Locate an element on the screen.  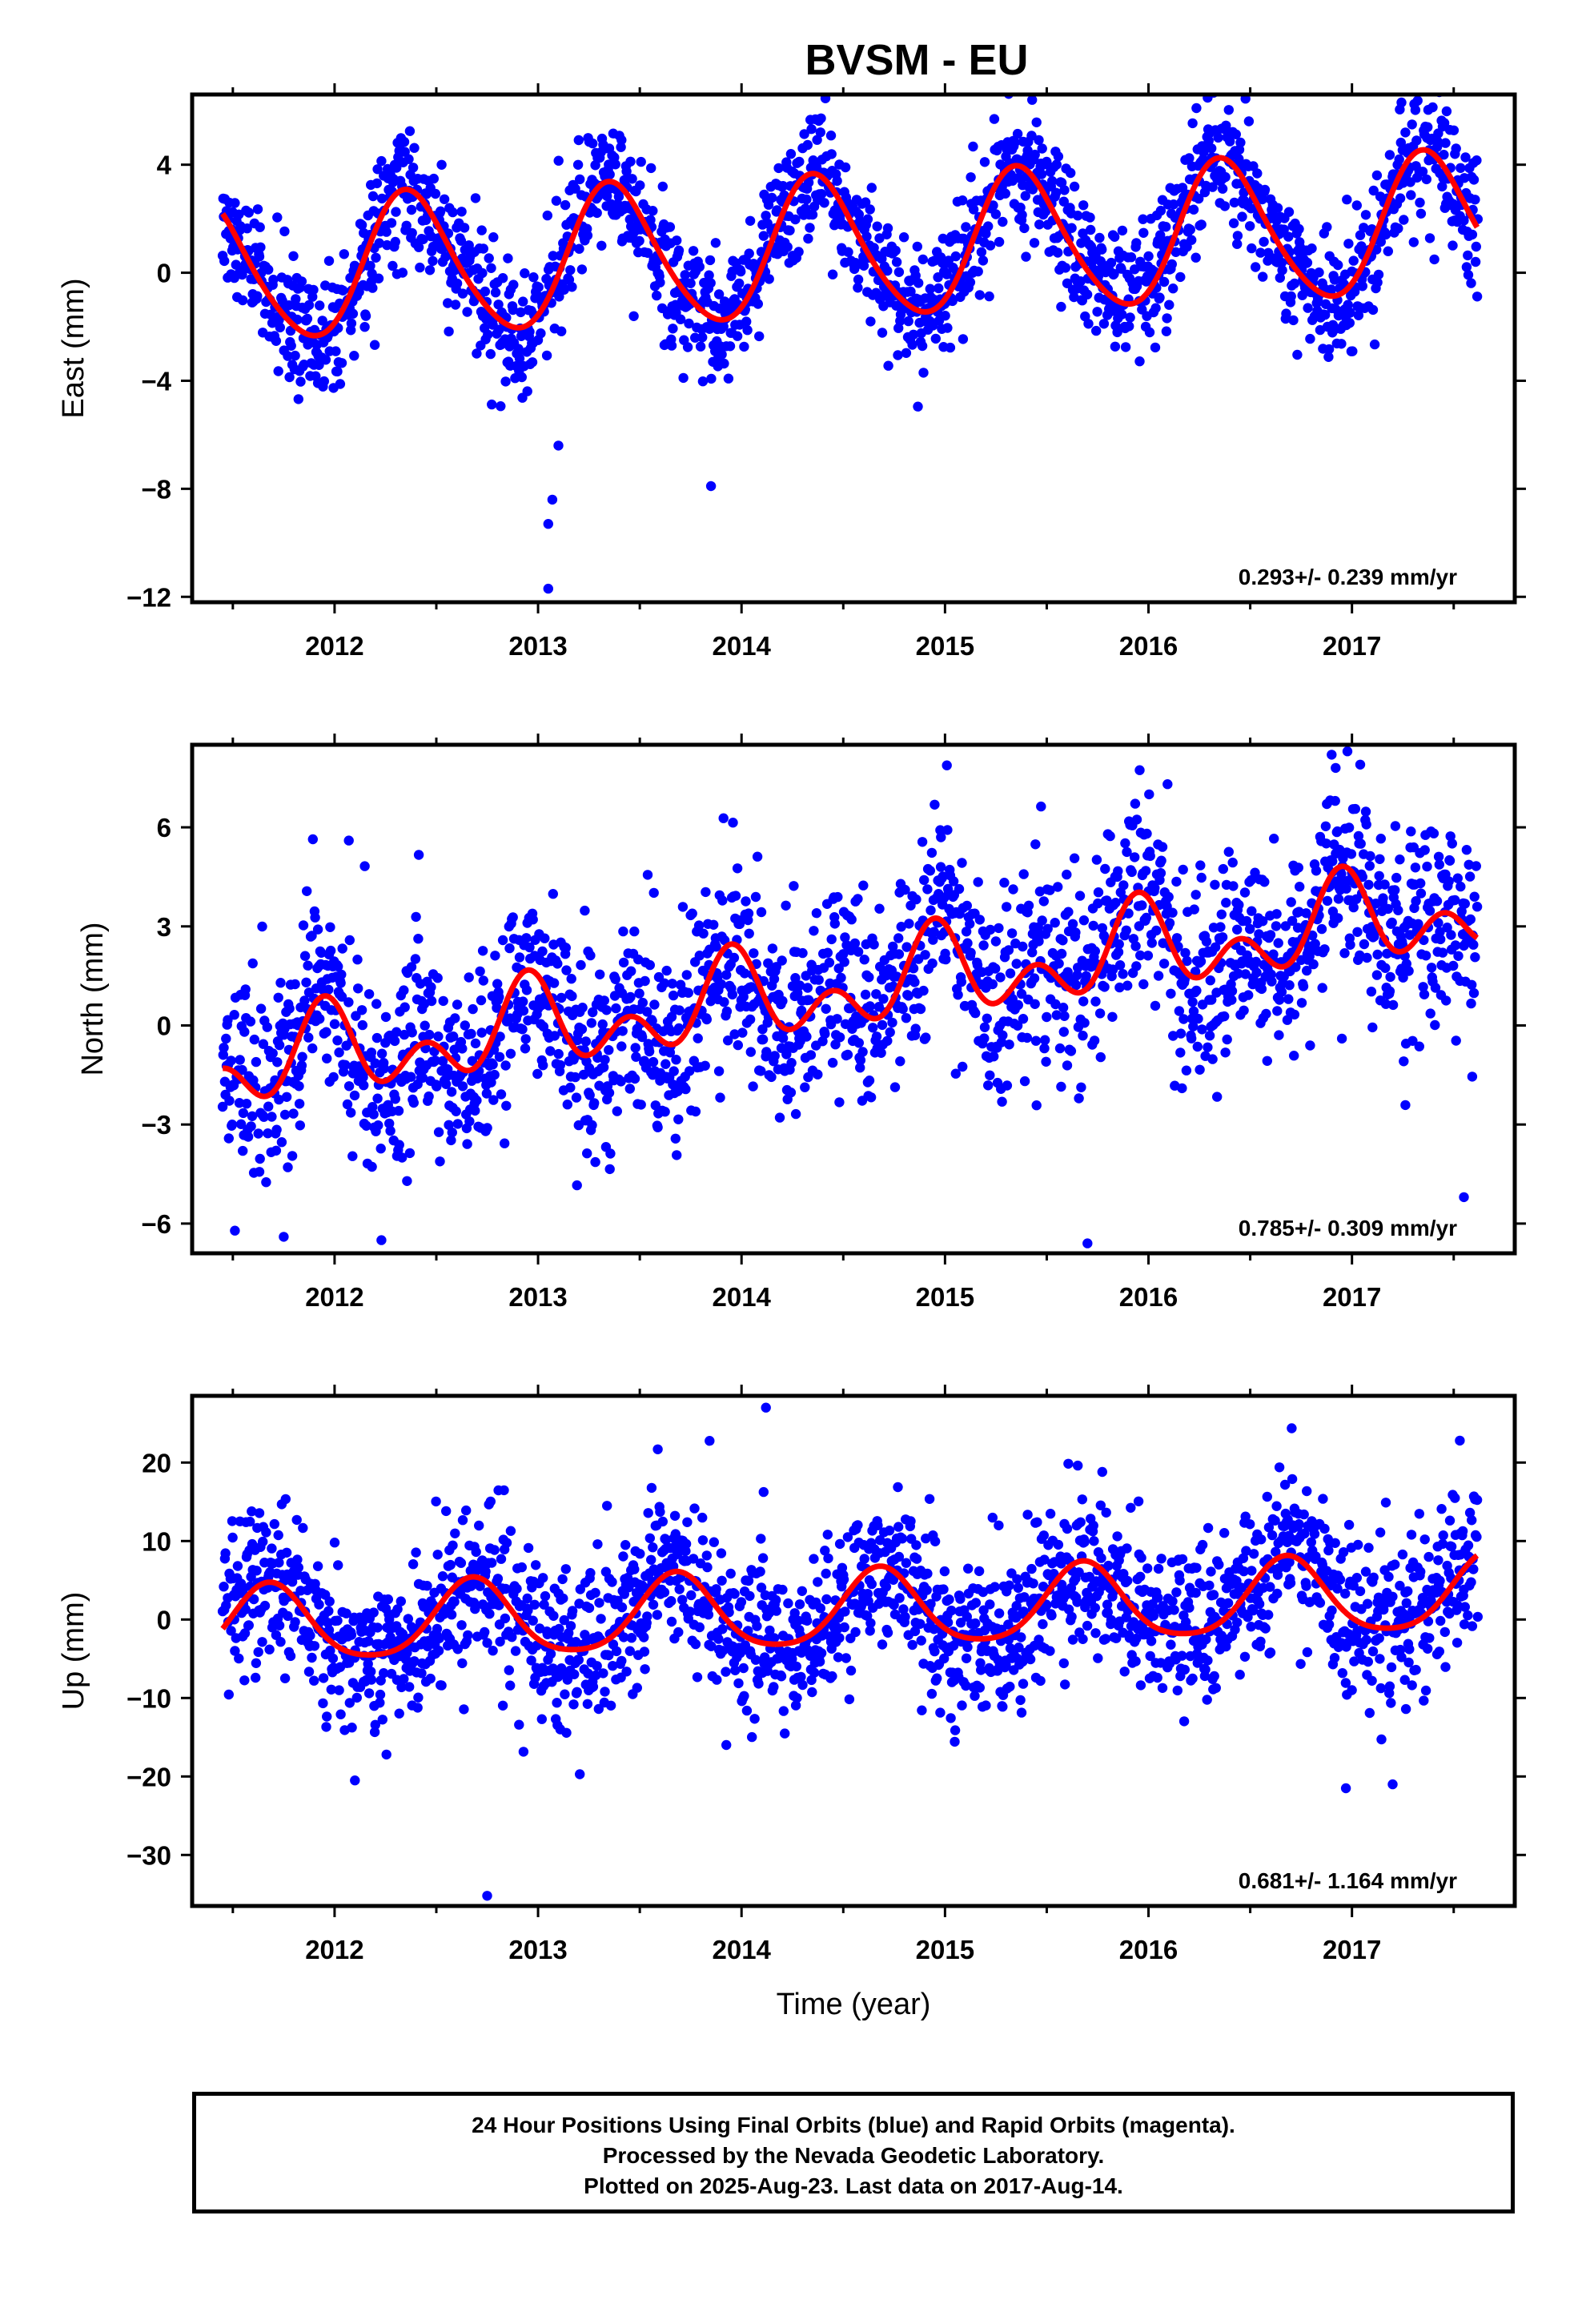
data-point-outlier is located at coordinates (552, 499).